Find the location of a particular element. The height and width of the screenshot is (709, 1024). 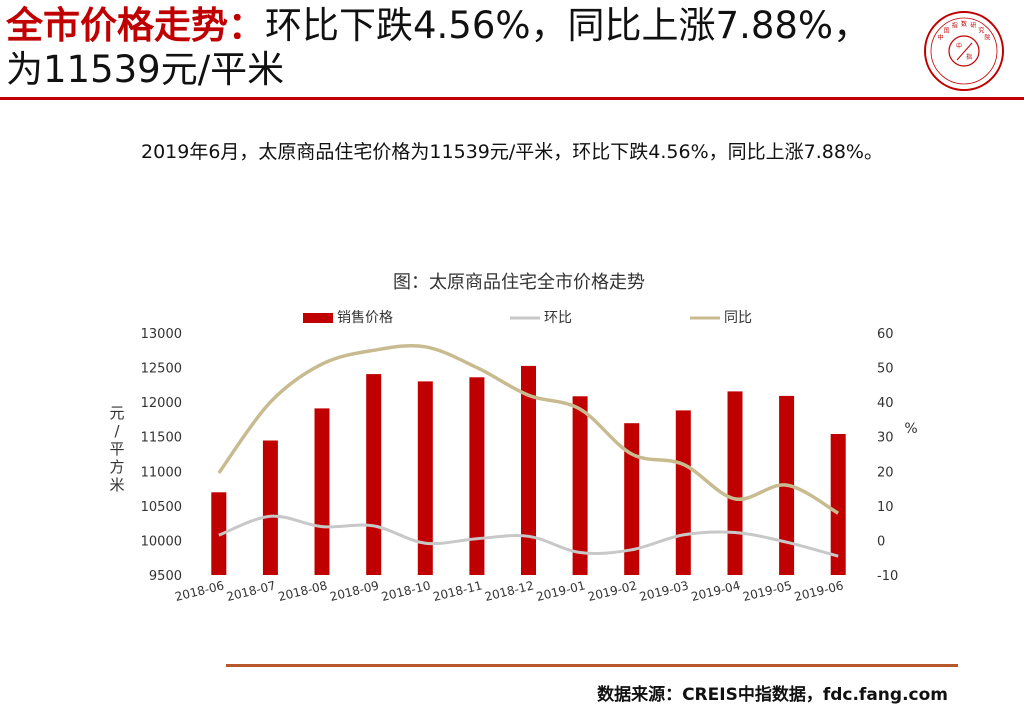

left-axis-label-char: 元 is located at coordinates (116, 413).